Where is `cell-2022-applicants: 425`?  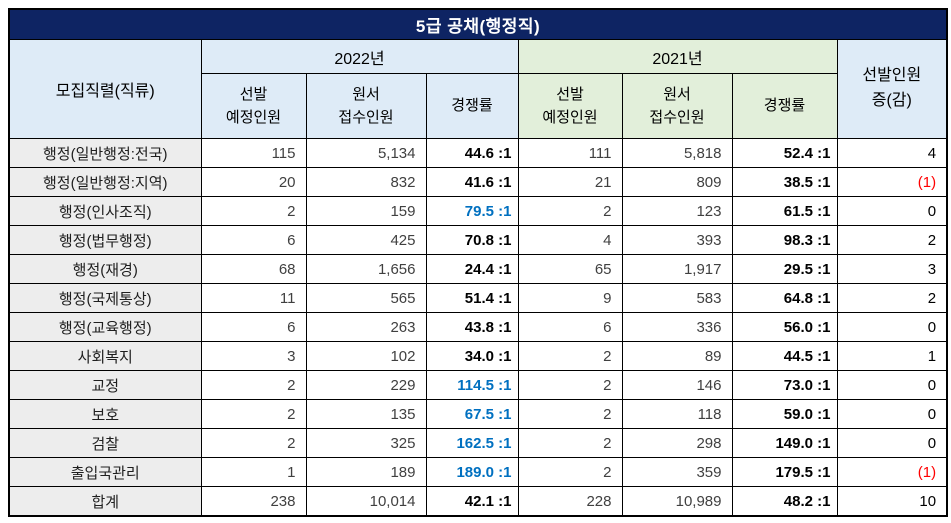 cell-2022-applicants: 425 is located at coordinates (366, 240).